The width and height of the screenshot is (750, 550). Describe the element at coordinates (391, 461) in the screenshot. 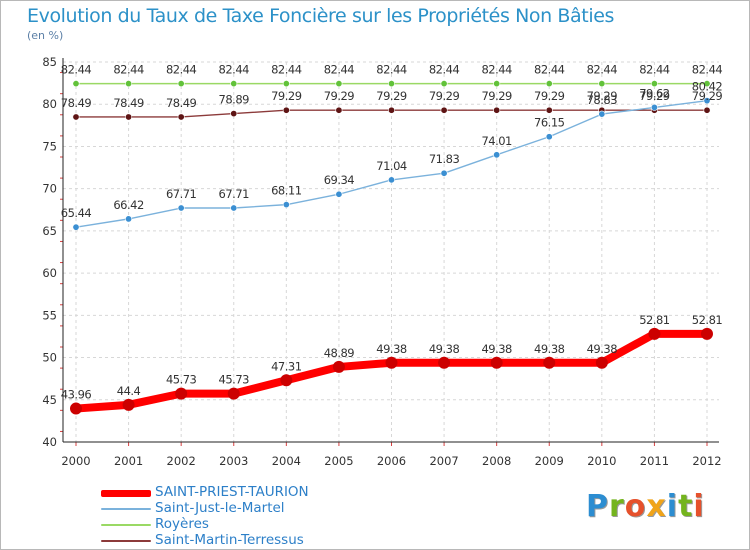

I see `x-tick-label-2006: 2006` at that location.